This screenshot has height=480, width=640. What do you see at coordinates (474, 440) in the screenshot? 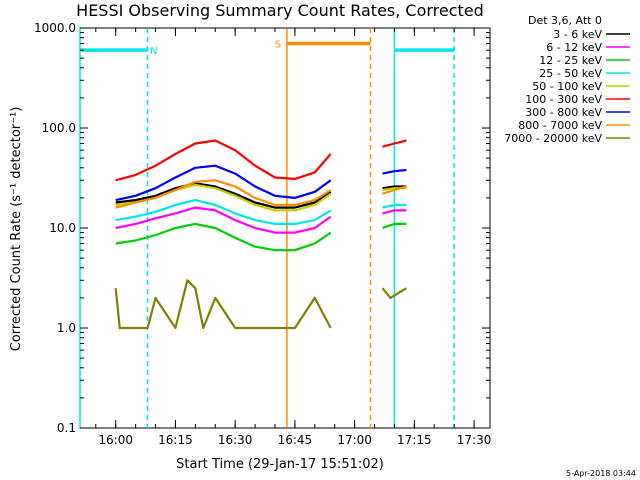
I see `x-tick-label: 17:30` at bounding box center [474, 440].